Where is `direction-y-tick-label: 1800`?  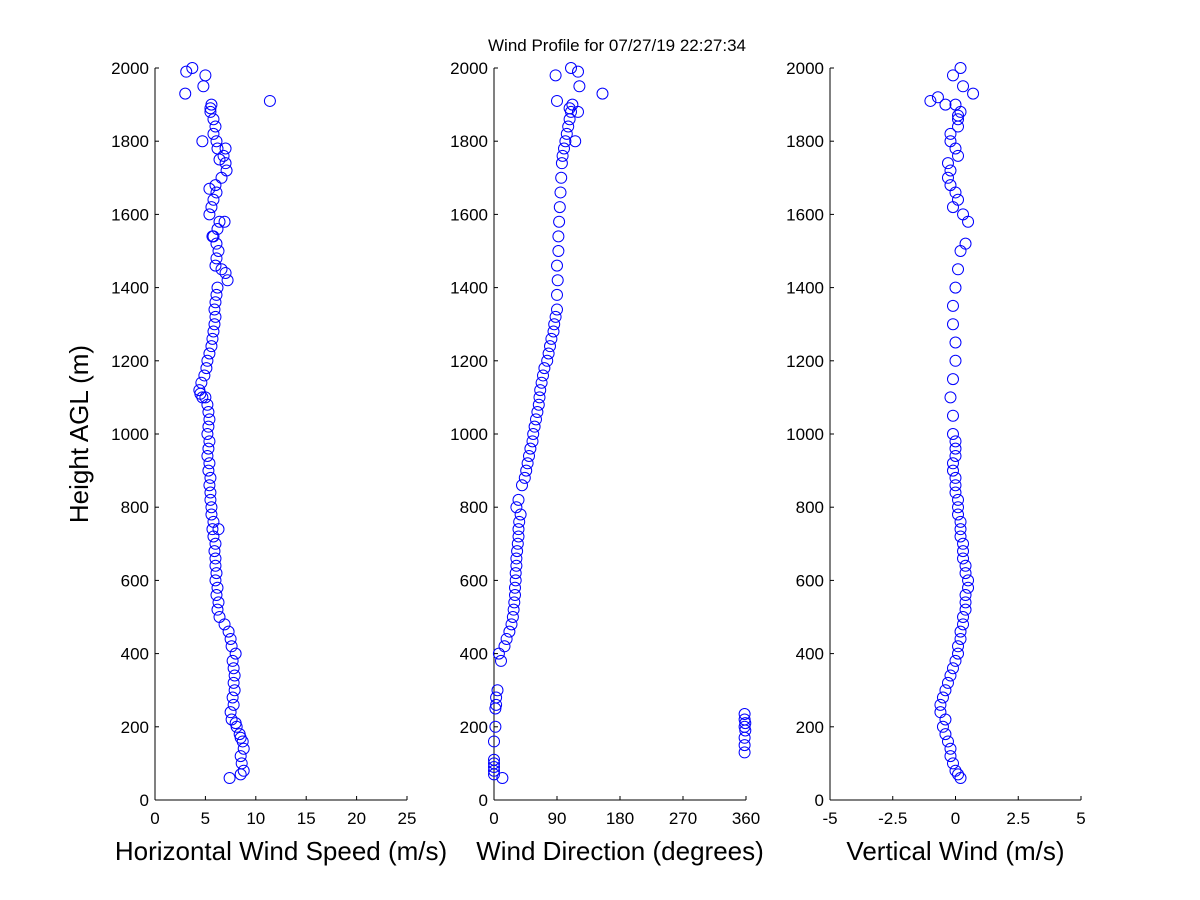 direction-y-tick-label: 1800 is located at coordinates (469, 141).